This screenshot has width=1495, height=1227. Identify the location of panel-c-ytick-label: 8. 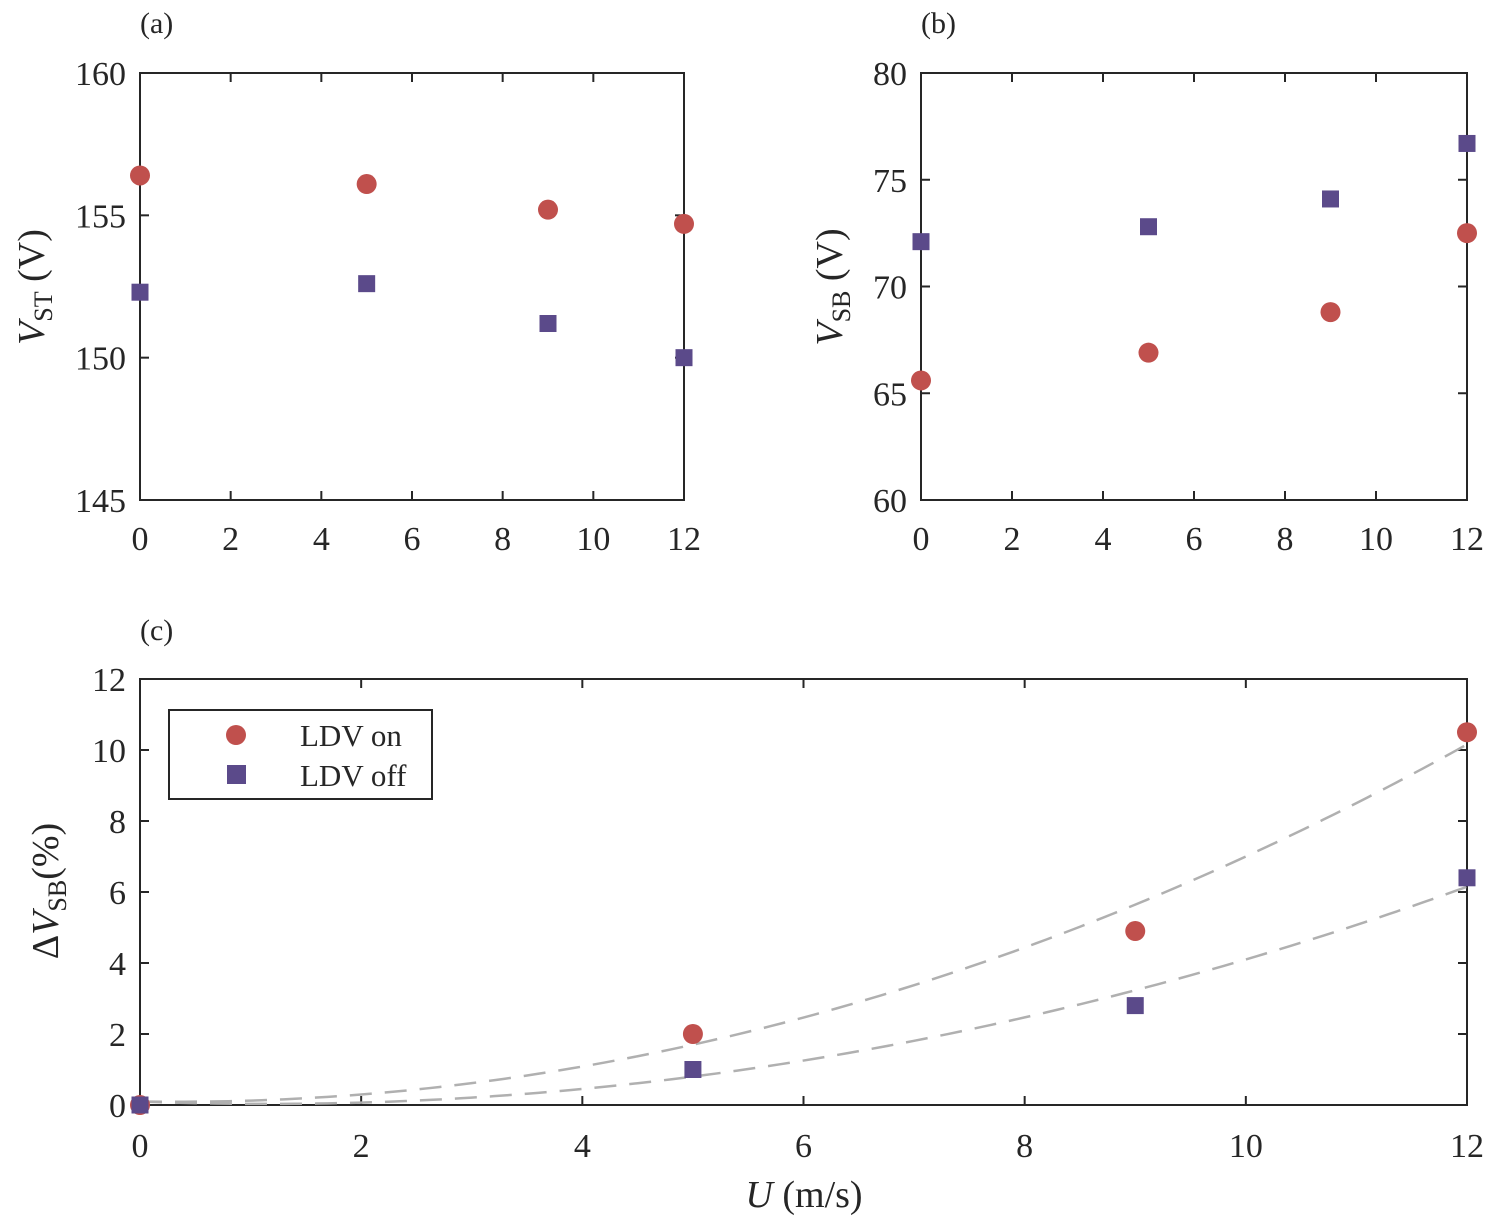
(117, 822).